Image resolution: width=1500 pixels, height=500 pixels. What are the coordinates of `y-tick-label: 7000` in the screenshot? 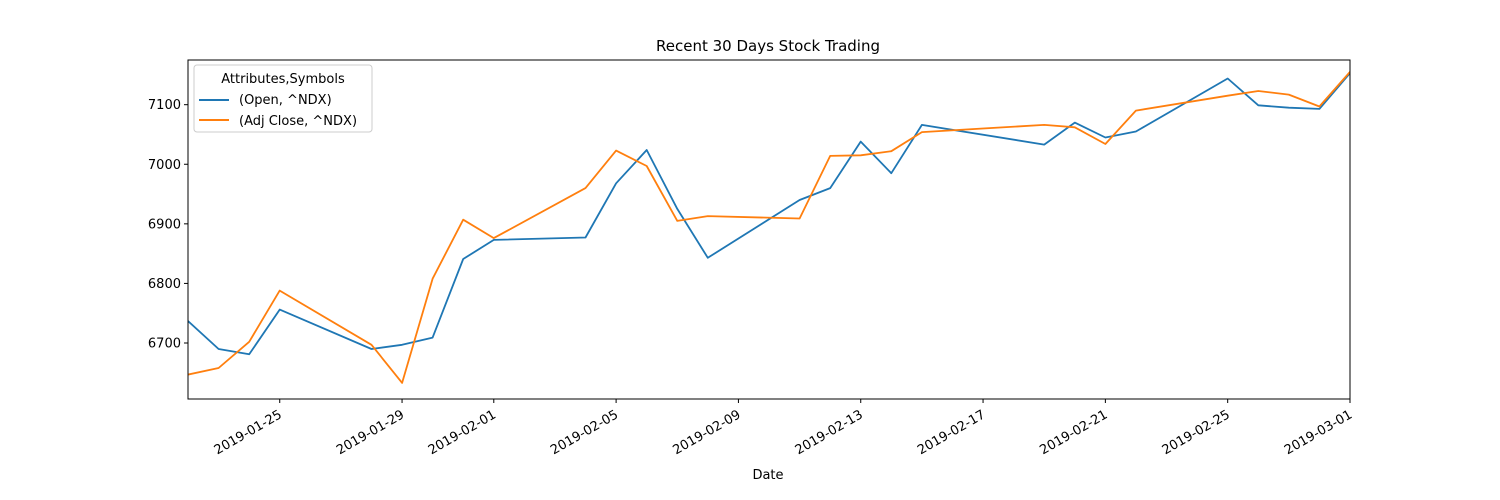 It's located at (164, 165).